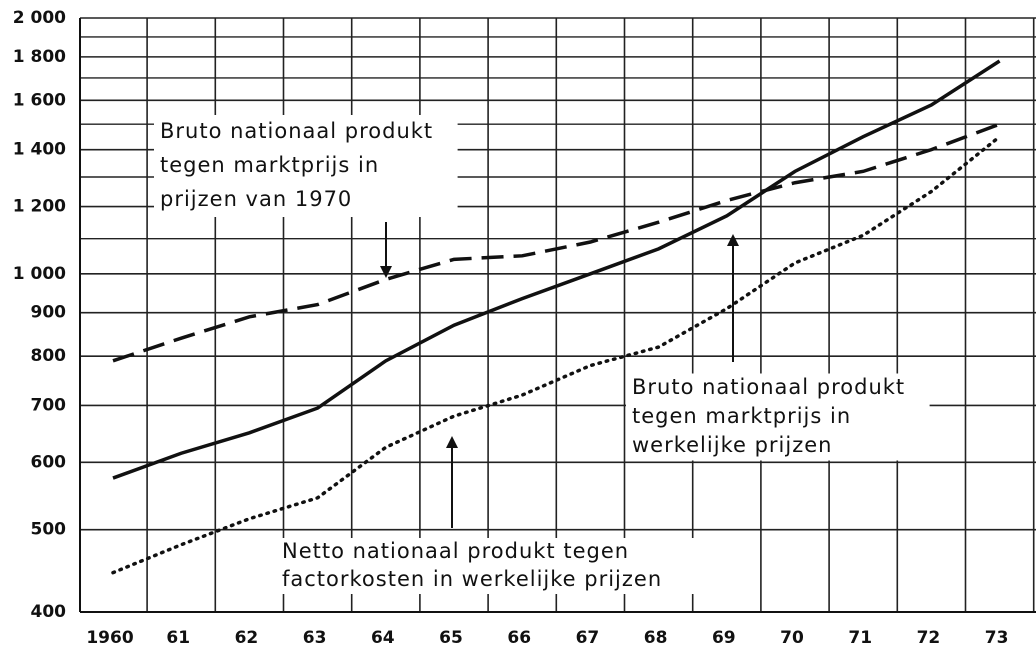 The height and width of the screenshot is (657, 1036). What do you see at coordinates (451, 638) in the screenshot?
I see `x-tick-label: 65` at bounding box center [451, 638].